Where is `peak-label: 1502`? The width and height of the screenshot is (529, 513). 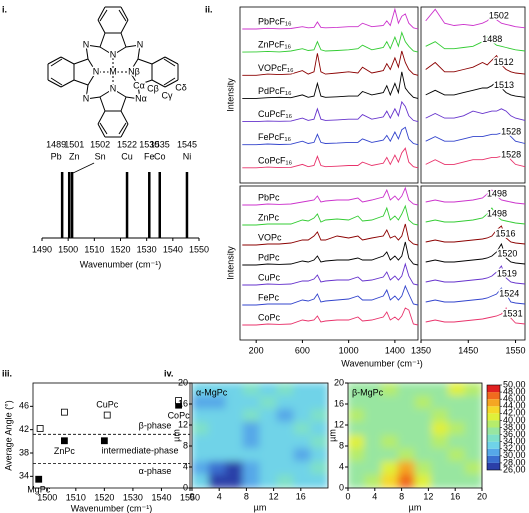
peak-label: 1502 is located at coordinates (499, 16).